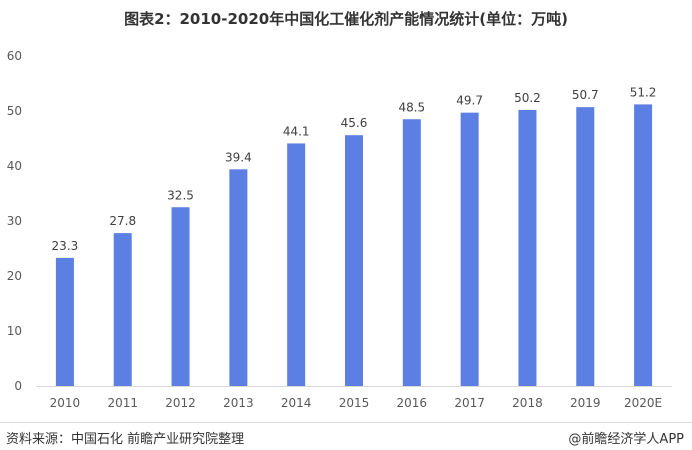  Describe the element at coordinates (469, 101) in the screenshot. I see `value-label-2017: 49.7` at that location.